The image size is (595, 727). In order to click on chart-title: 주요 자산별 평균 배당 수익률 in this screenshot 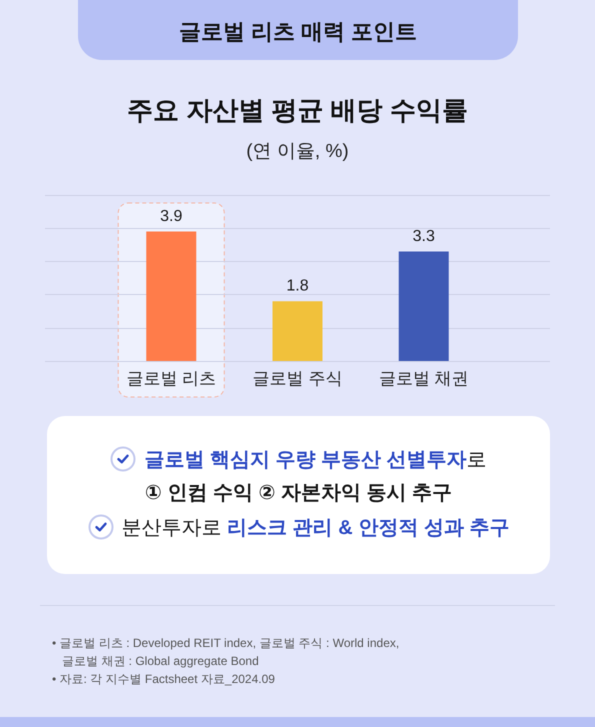, I will do `click(297, 110)`.